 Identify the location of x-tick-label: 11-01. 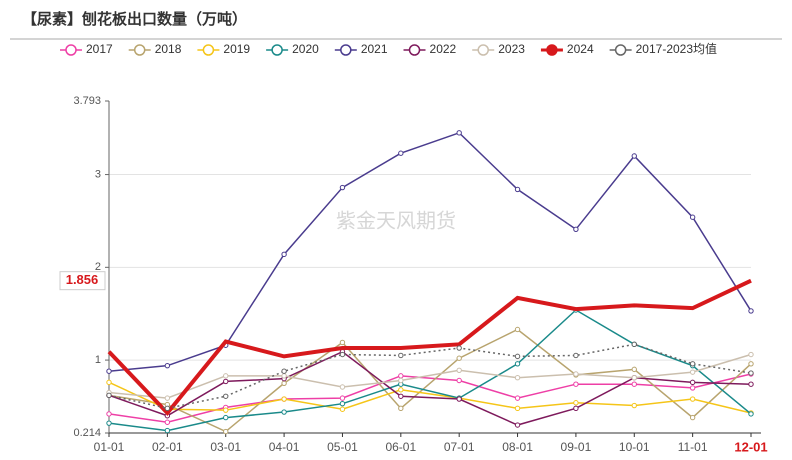
(693, 447).